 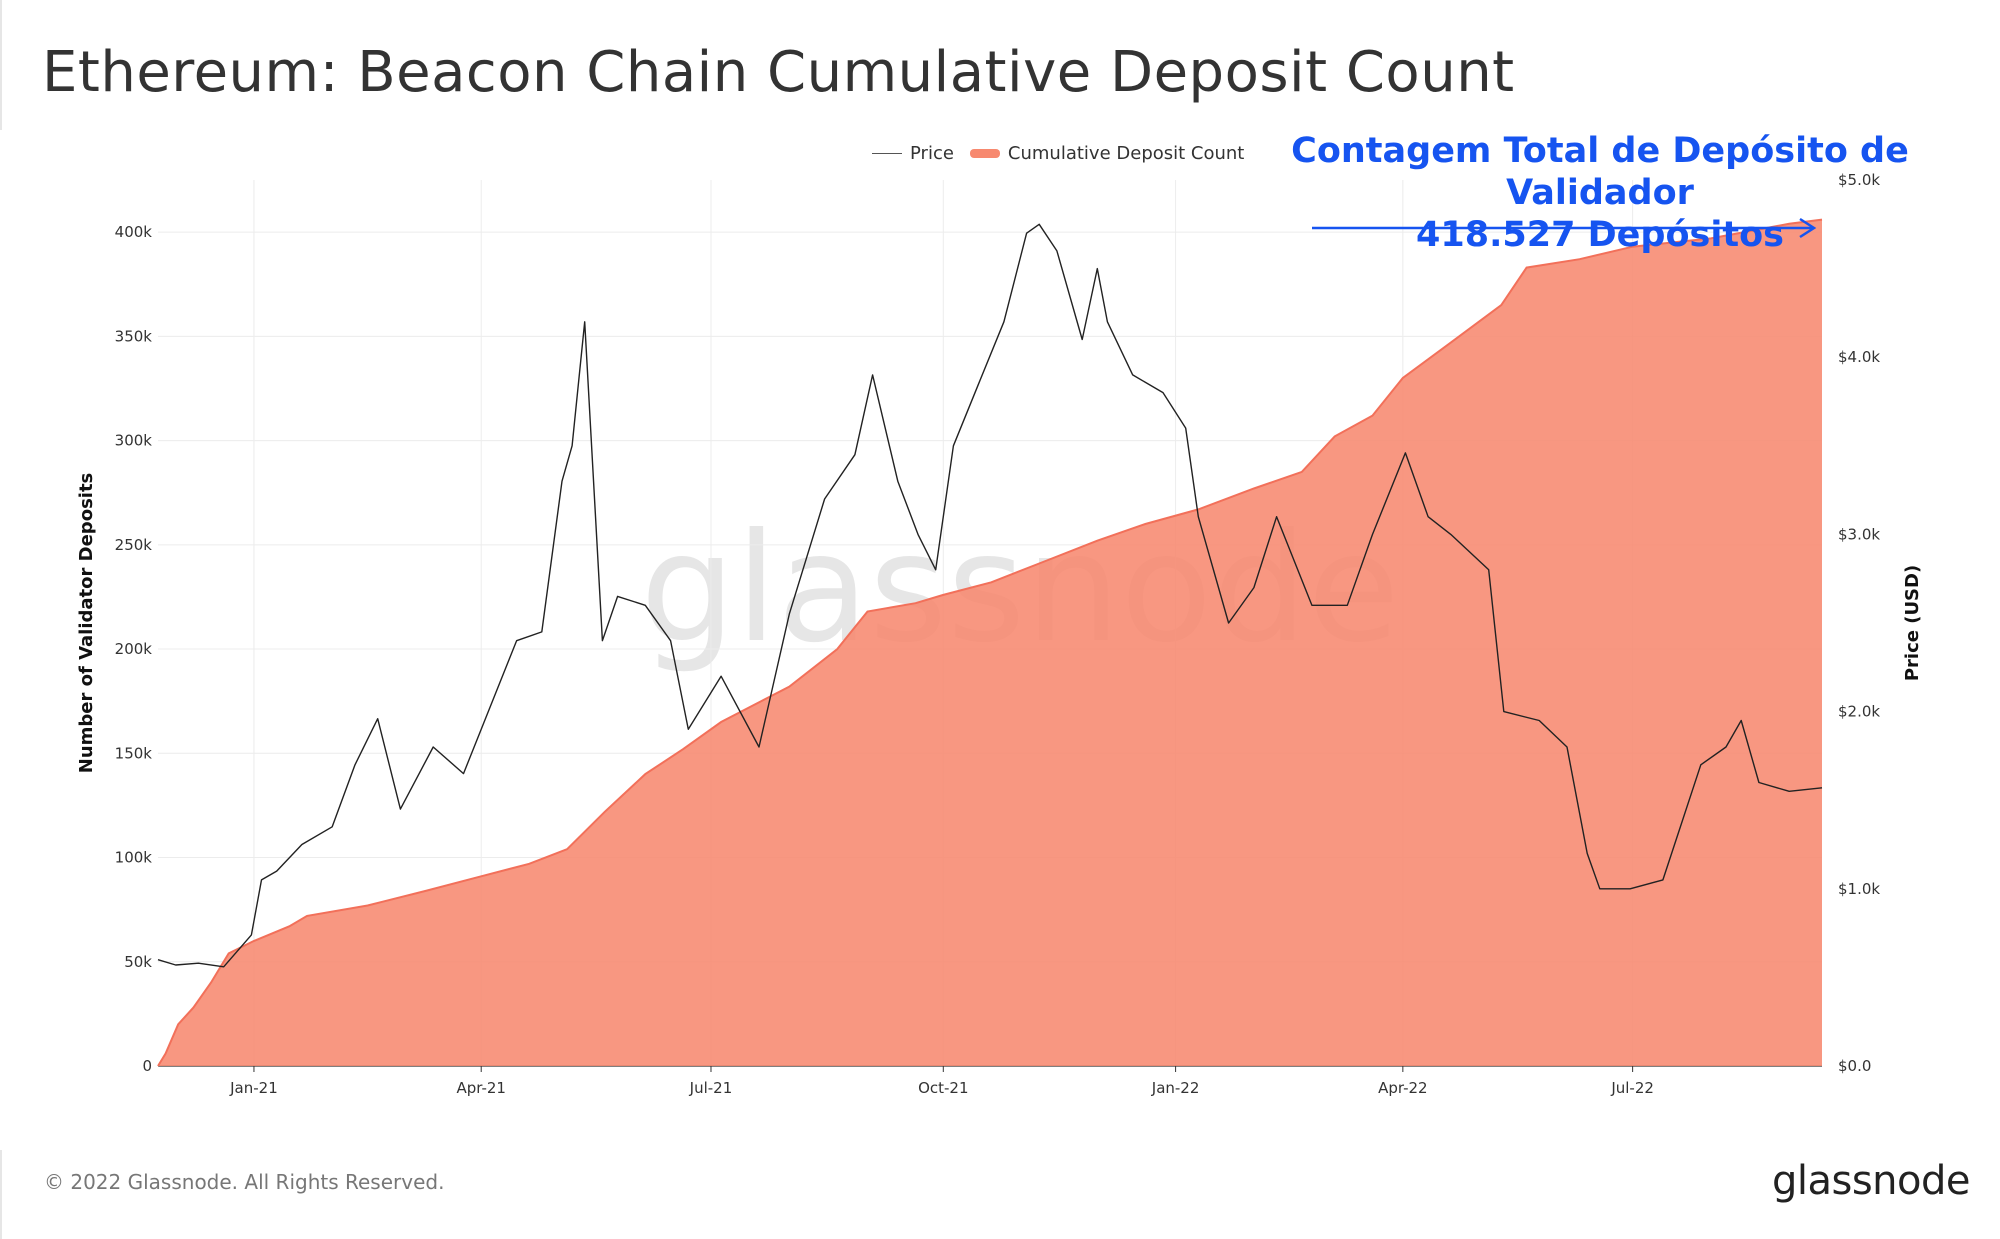 I want to click on legend-deposits-swatch, so click(x=984, y=153).